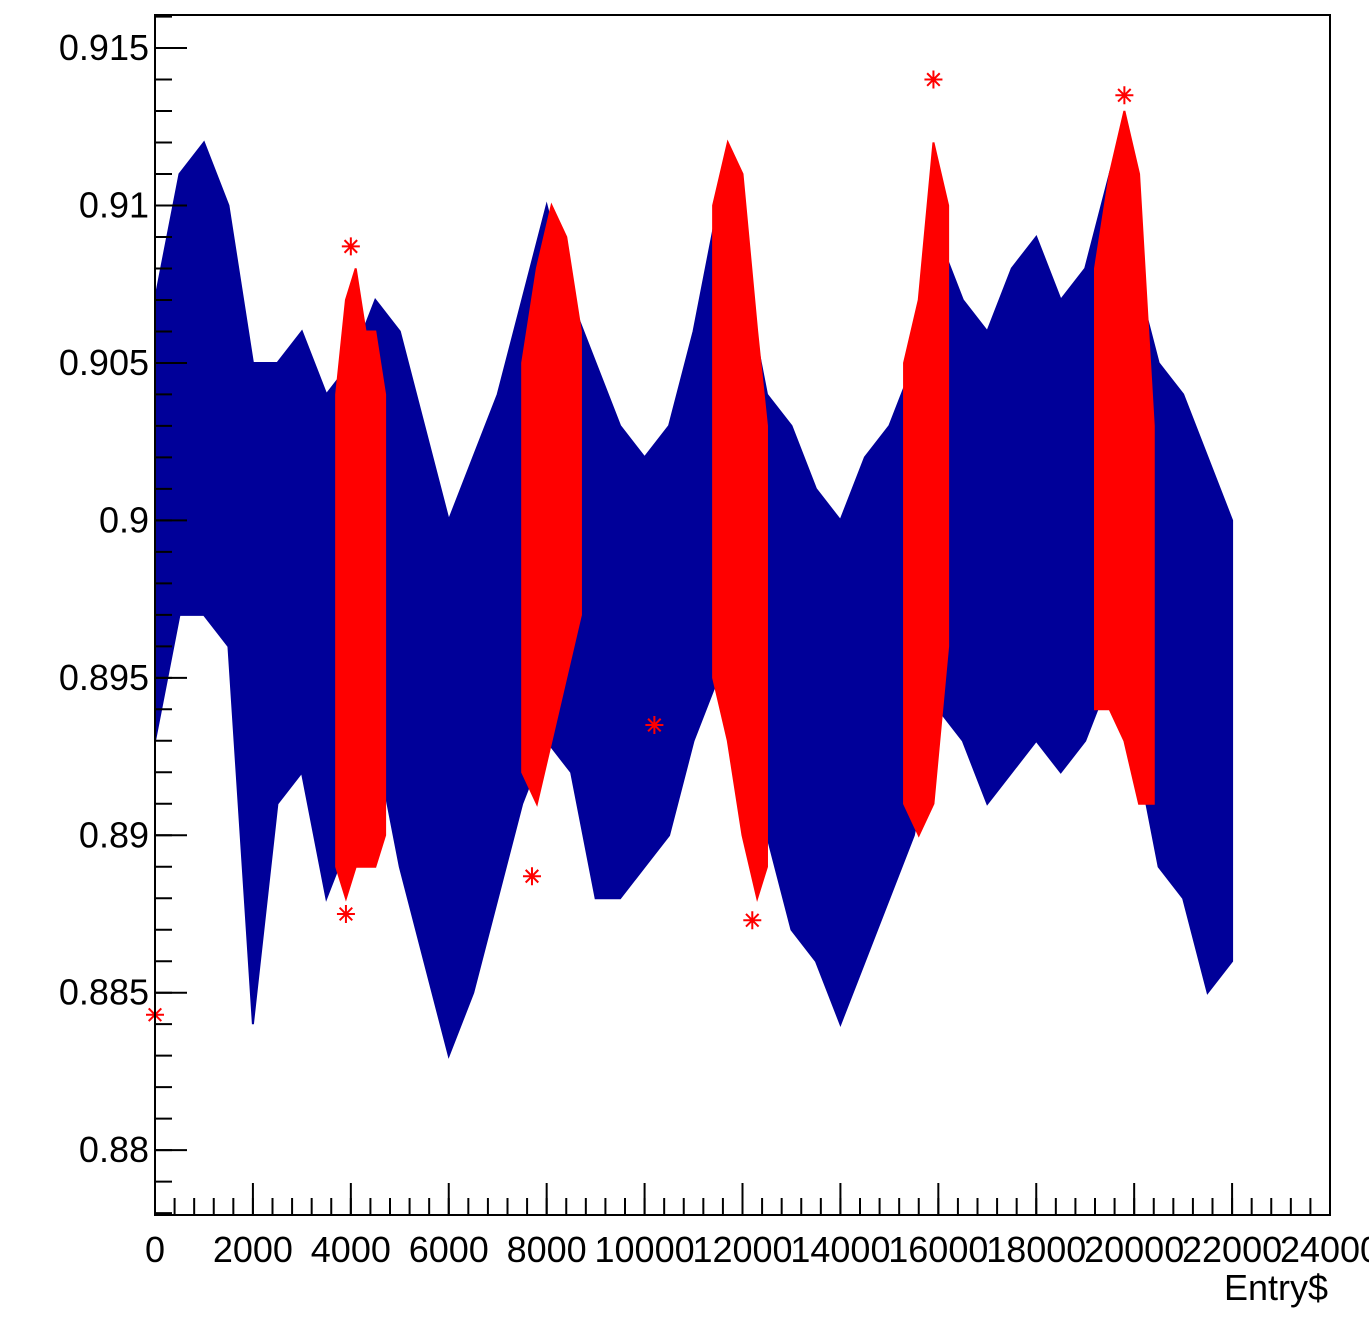 This screenshot has width=1369, height=1323. What do you see at coordinates (1276, 1287) in the screenshot?
I see `x-axis-label: Entry$` at bounding box center [1276, 1287].